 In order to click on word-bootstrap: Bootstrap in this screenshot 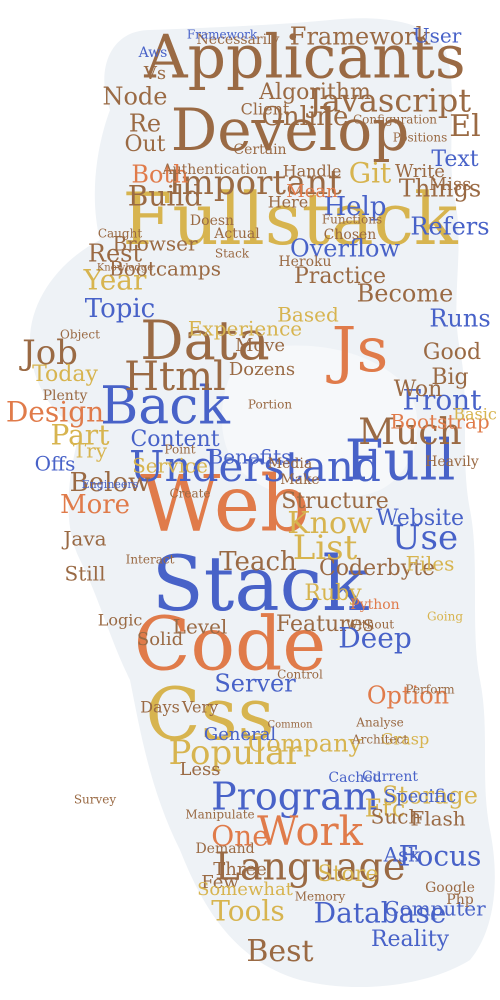, I will do `click(439, 422)`.